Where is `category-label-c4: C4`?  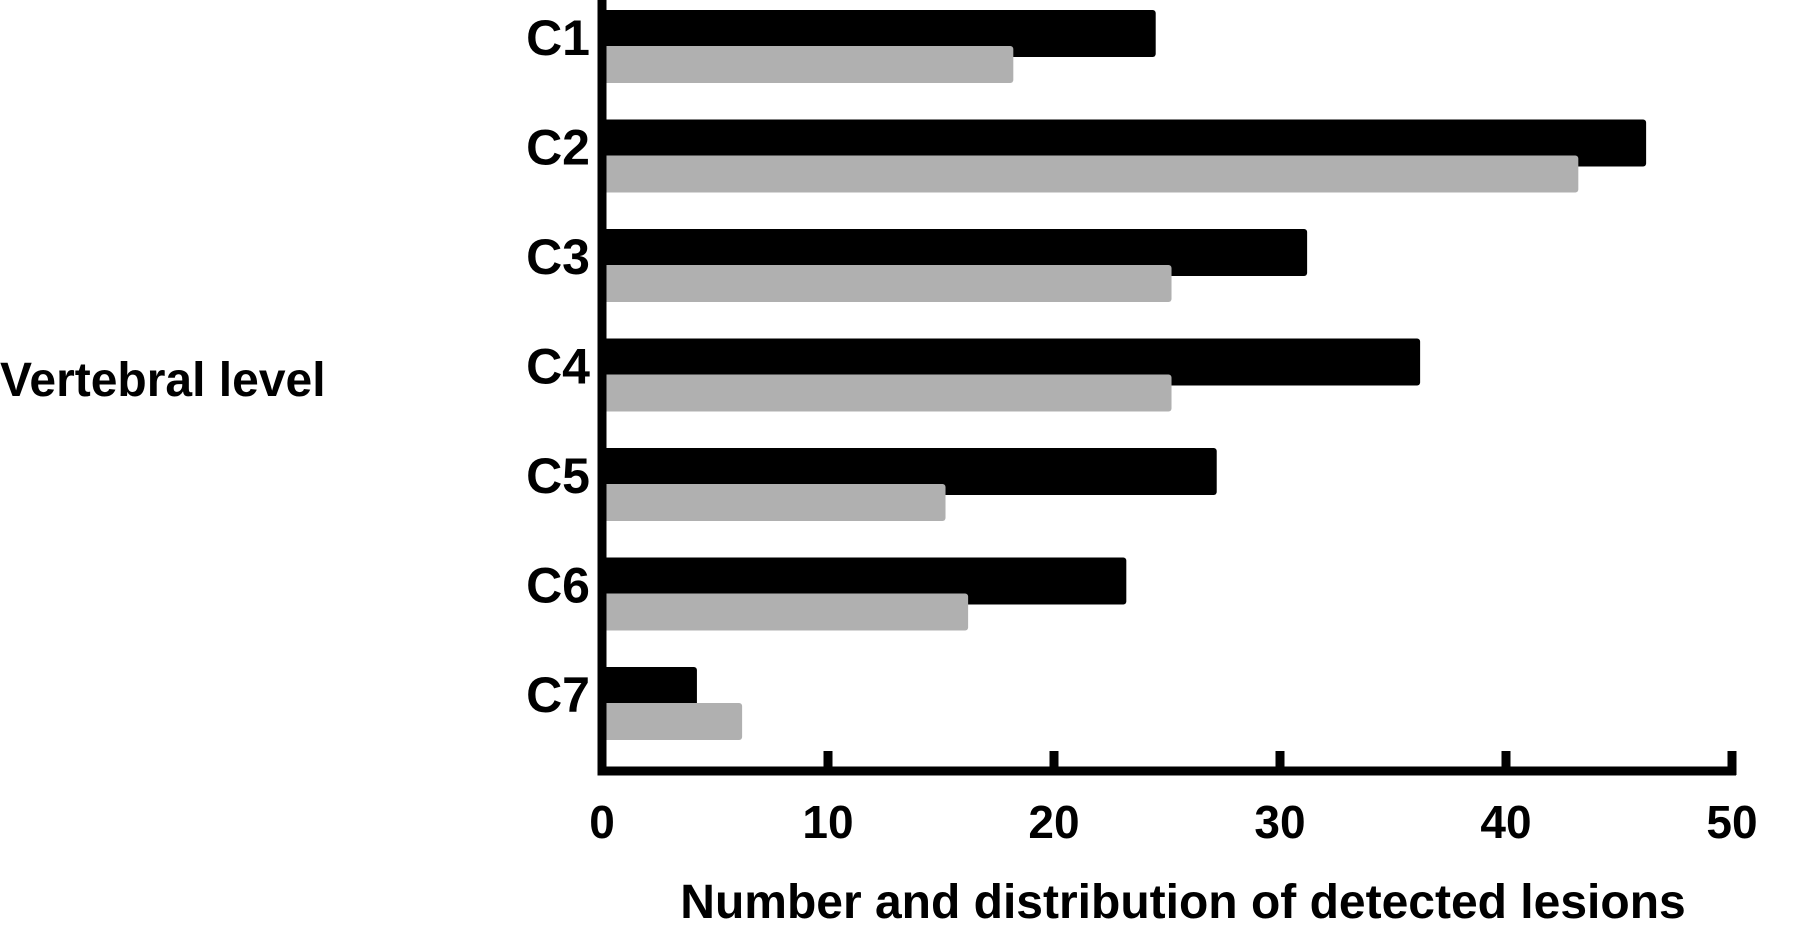
category-label-c4: C4 is located at coordinates (558, 367).